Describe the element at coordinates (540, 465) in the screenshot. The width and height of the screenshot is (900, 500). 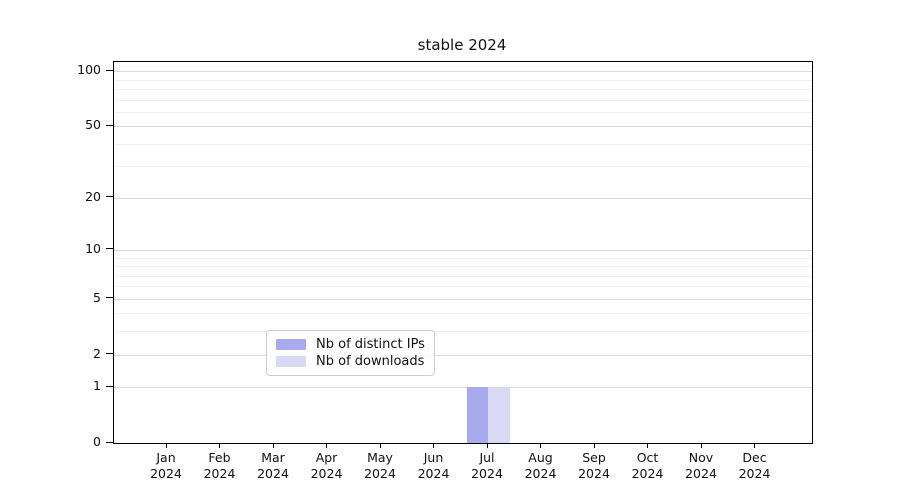
I see `x-tick-label: Aug 2024` at that location.